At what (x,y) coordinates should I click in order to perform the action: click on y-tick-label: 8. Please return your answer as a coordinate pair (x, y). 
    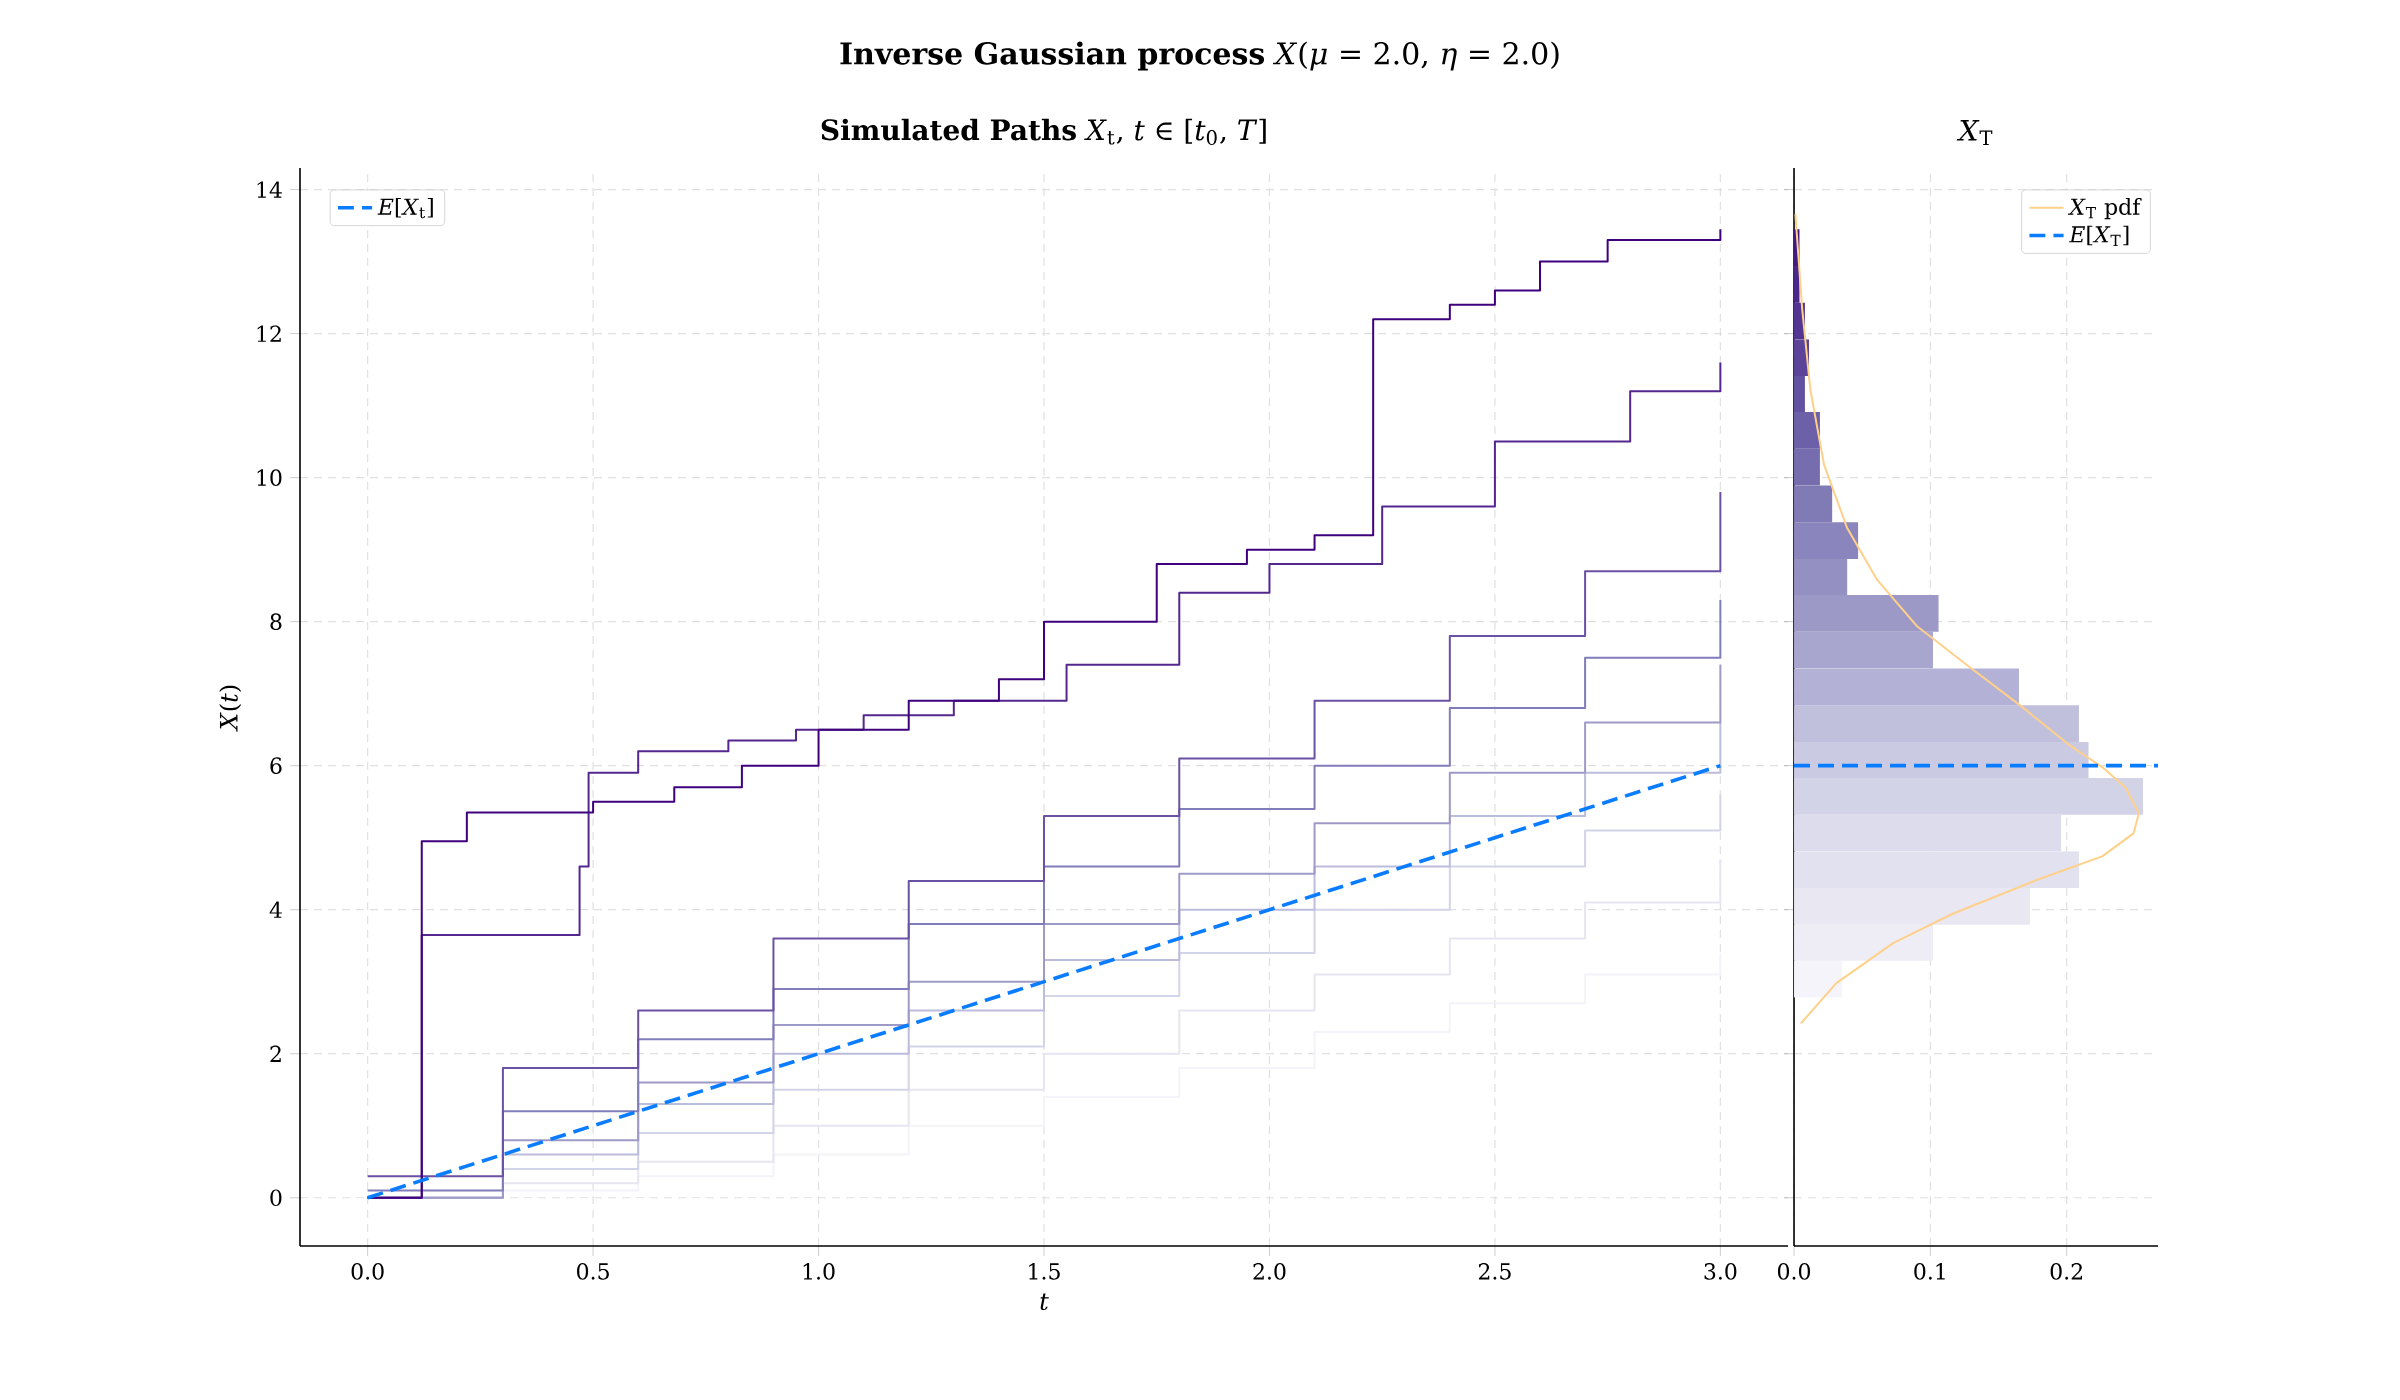
    Looking at the image, I should click on (276, 621).